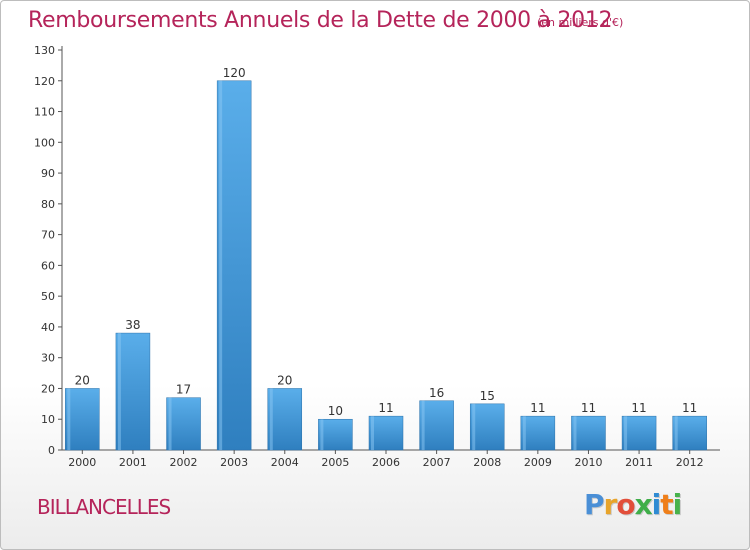 The image size is (750, 550). What do you see at coordinates (234, 73) in the screenshot?
I see `bar-value-label: 120` at bounding box center [234, 73].